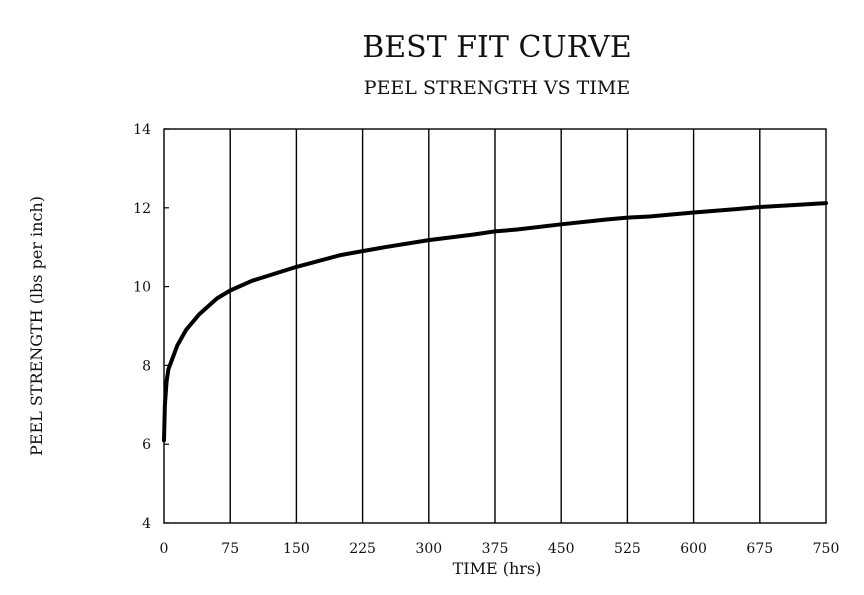 The width and height of the screenshot is (864, 595). Describe the element at coordinates (759, 549) in the screenshot. I see `x-tick-label: 675` at that location.